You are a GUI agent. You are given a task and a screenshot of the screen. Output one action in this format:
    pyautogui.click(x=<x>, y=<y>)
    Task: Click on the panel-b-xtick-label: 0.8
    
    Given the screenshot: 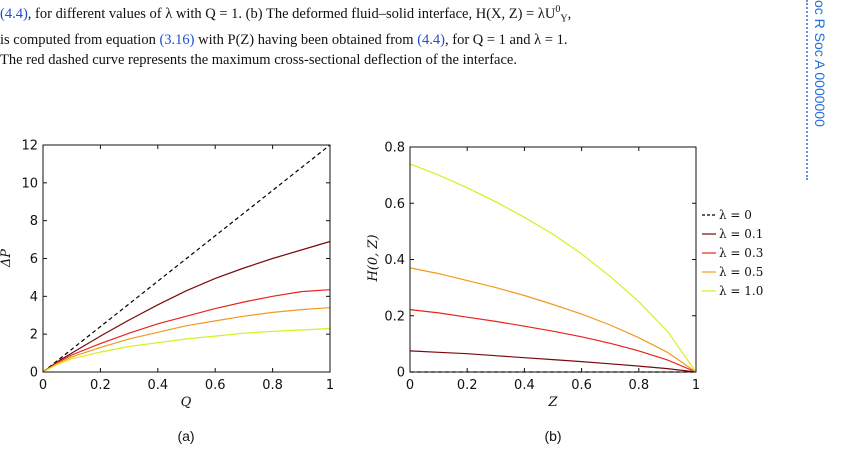 What is the action you would take?
    pyautogui.click(x=638, y=385)
    